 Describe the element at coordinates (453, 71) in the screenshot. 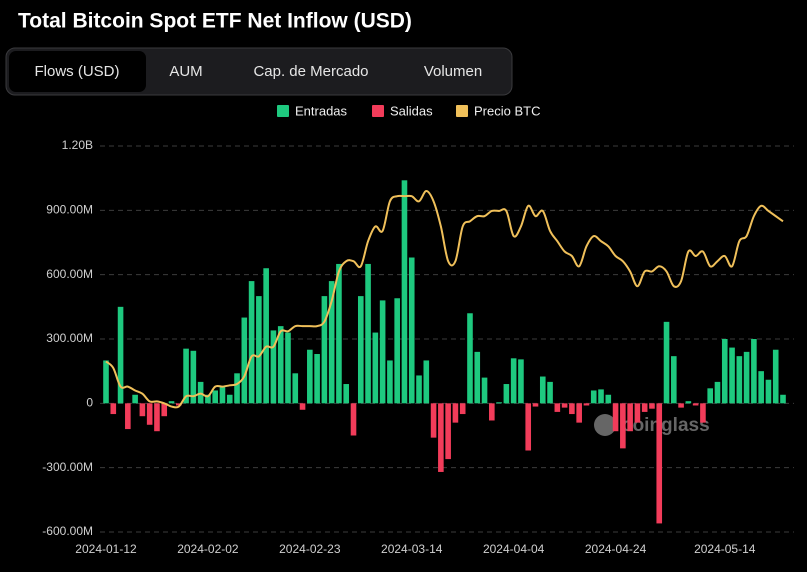

I see `tab: Volumen` at that location.